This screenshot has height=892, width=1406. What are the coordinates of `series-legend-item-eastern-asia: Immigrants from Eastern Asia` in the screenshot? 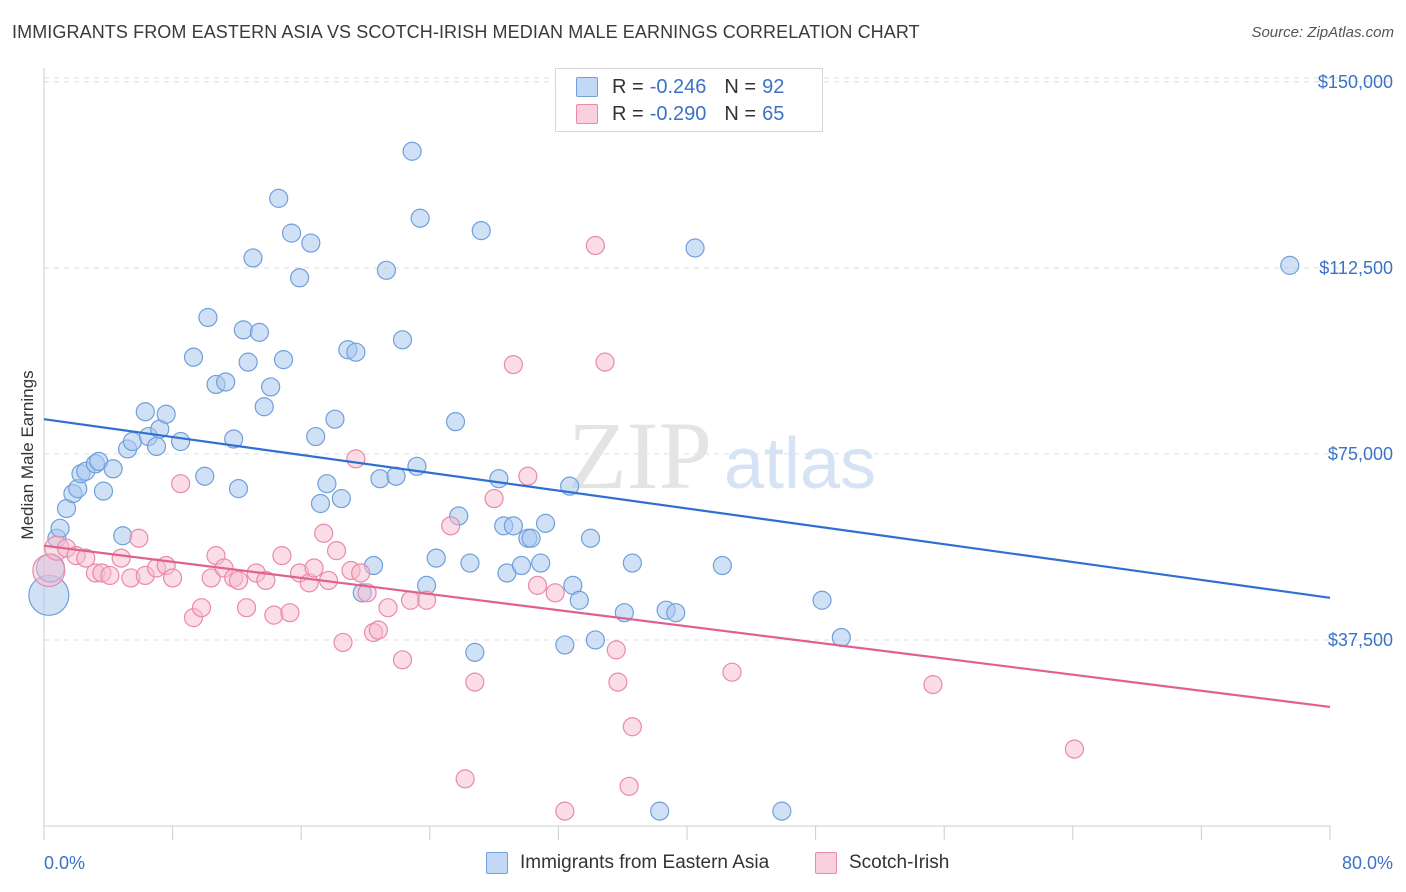 It's located at (627, 863).